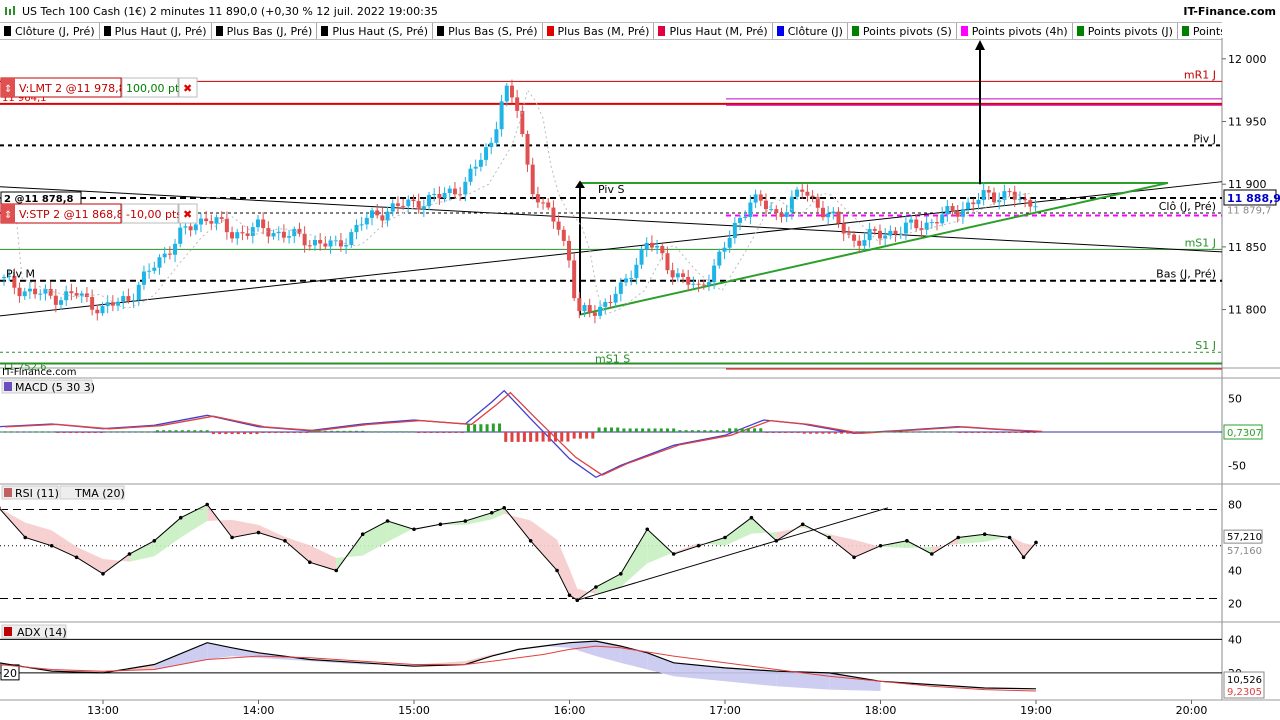  I want to click on legend-item-6: Plus Haut (M, Pré), so click(713, 31).